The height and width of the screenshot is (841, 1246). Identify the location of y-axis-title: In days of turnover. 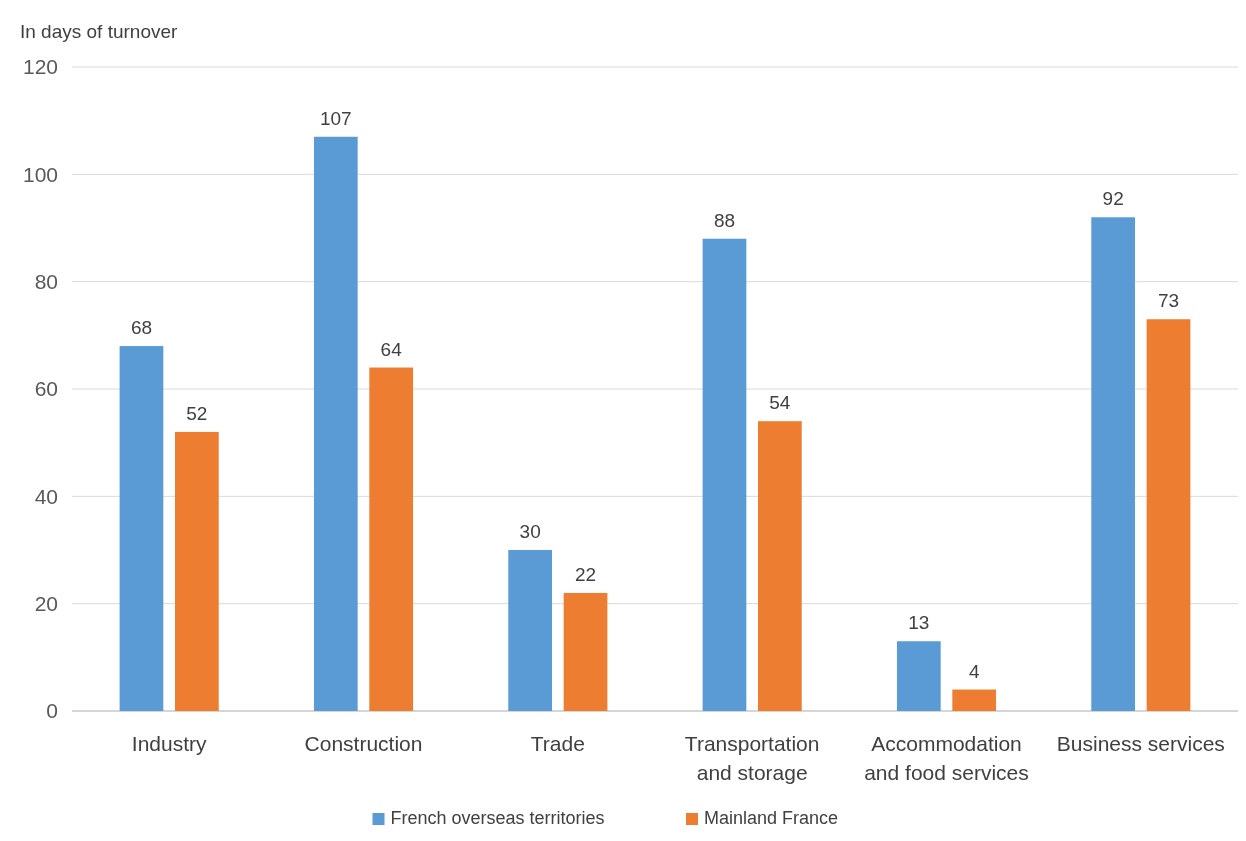
(99, 31).